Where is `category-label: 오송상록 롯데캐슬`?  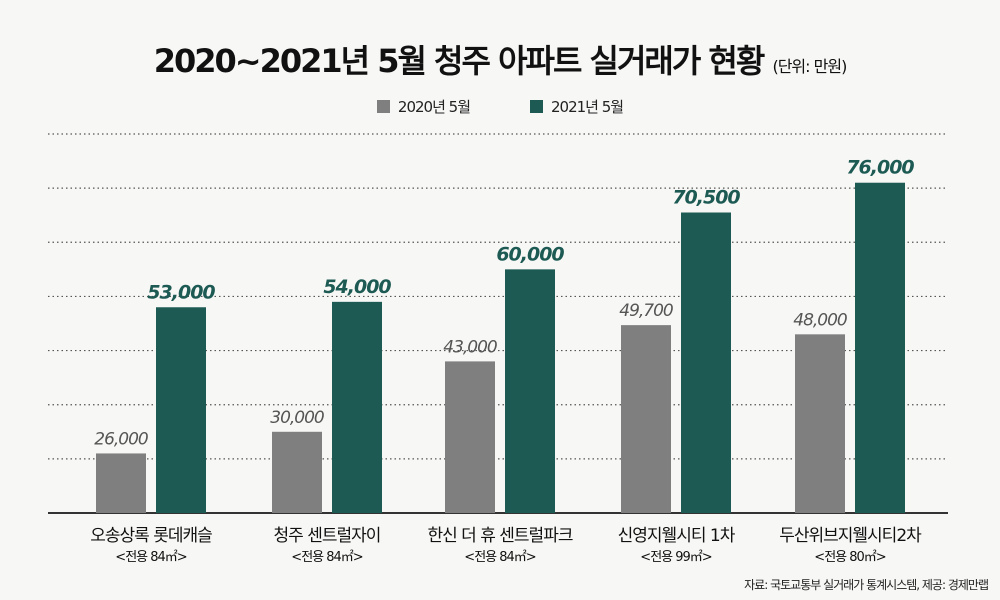
category-label: 오송상록 롯데캐슬 is located at coordinates (151, 536).